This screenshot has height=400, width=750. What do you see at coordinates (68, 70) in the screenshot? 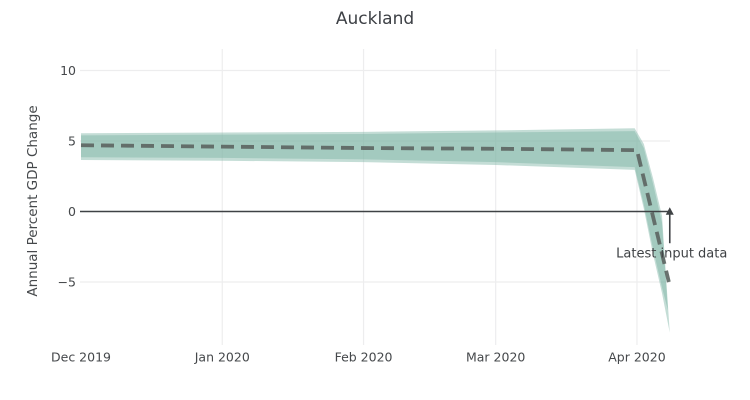
I see `y-tick-label: 10` at bounding box center [68, 70].